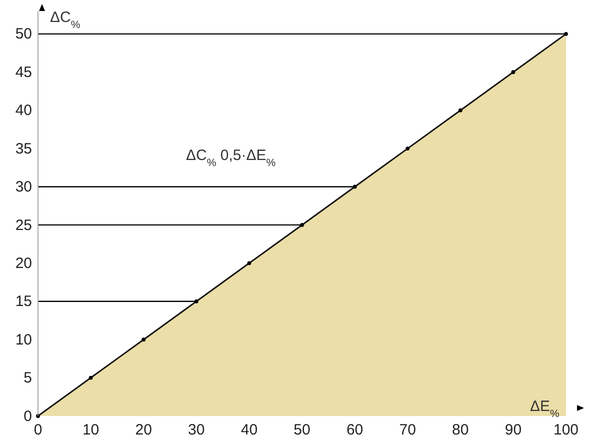 The height and width of the screenshot is (441, 589). I want to click on x-tick-label: 60, so click(355, 430).